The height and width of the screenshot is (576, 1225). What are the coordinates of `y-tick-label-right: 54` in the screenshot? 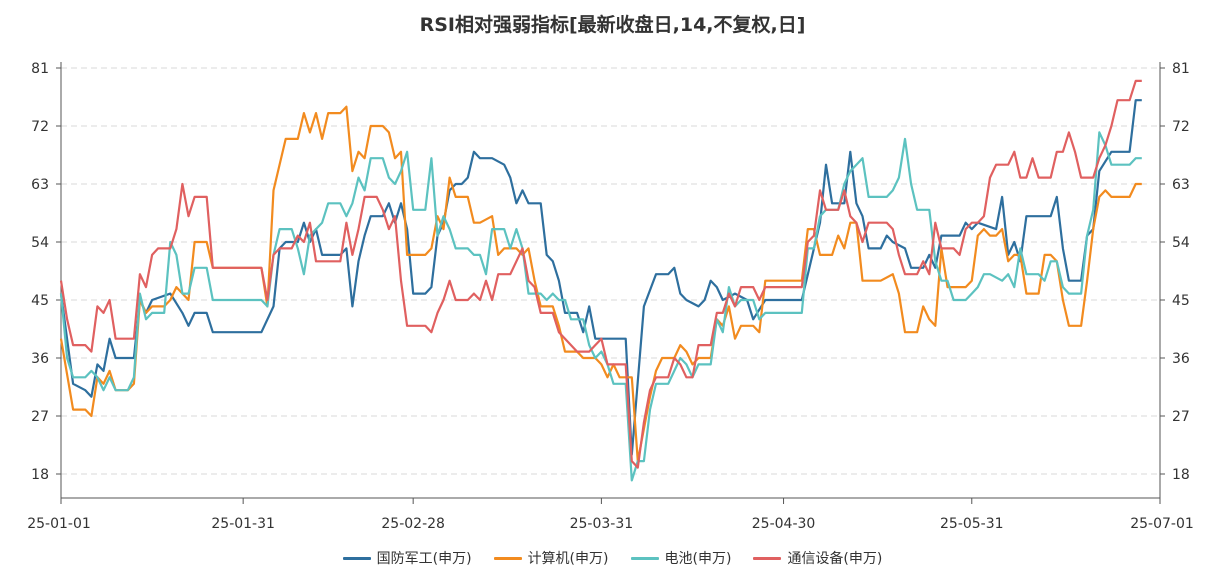 It's located at (1181, 243).